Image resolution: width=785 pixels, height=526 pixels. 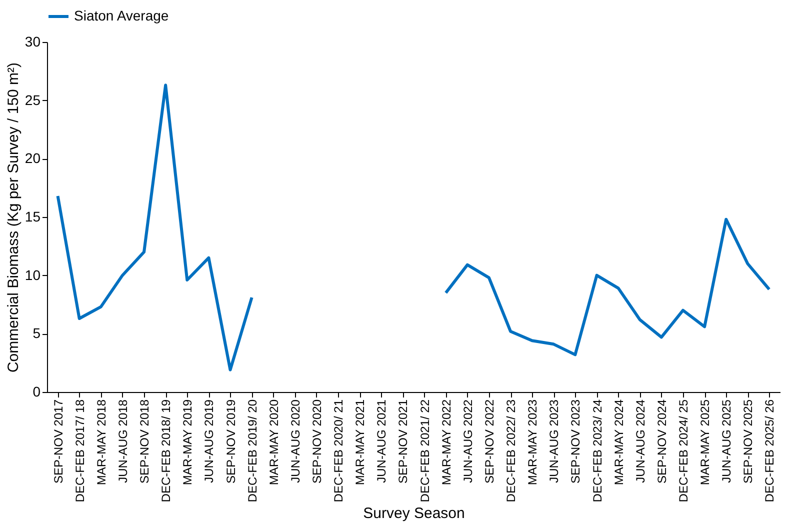 What do you see at coordinates (273, 442) in the screenshot?
I see `x-tick-label: MAR-MAY 2020` at bounding box center [273, 442].